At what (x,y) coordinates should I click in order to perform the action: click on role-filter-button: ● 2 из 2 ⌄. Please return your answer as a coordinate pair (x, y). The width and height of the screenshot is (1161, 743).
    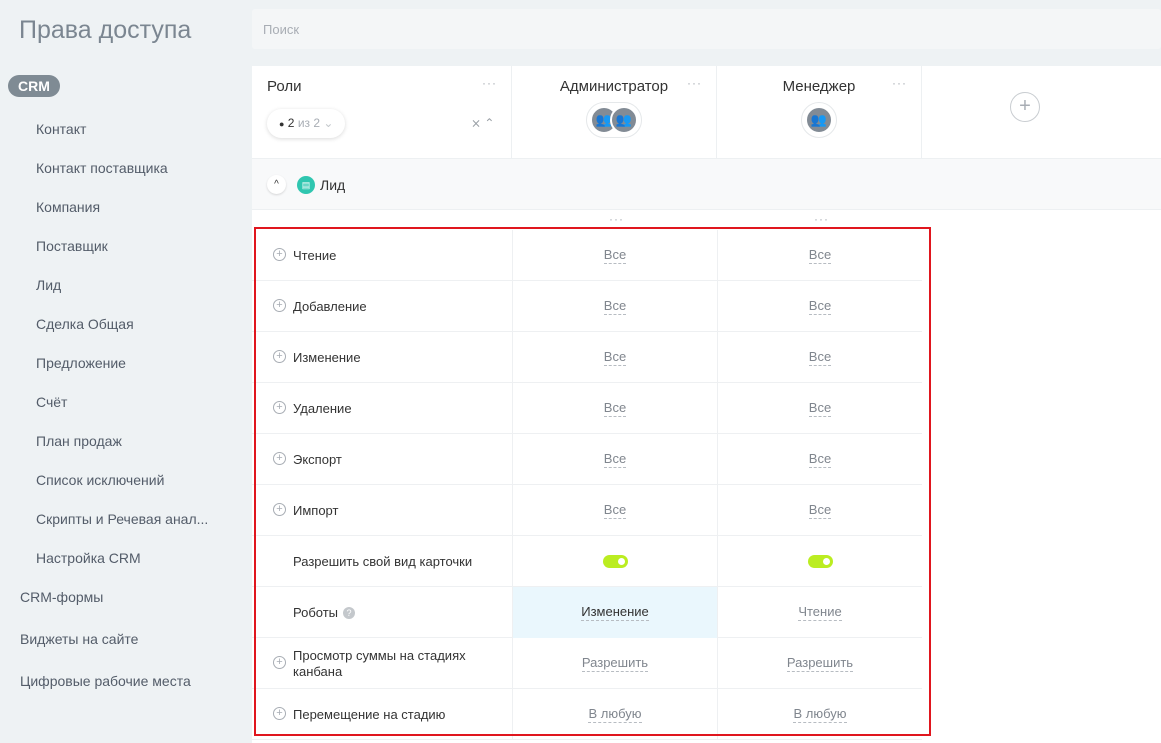
    Looking at the image, I should click on (306, 123).